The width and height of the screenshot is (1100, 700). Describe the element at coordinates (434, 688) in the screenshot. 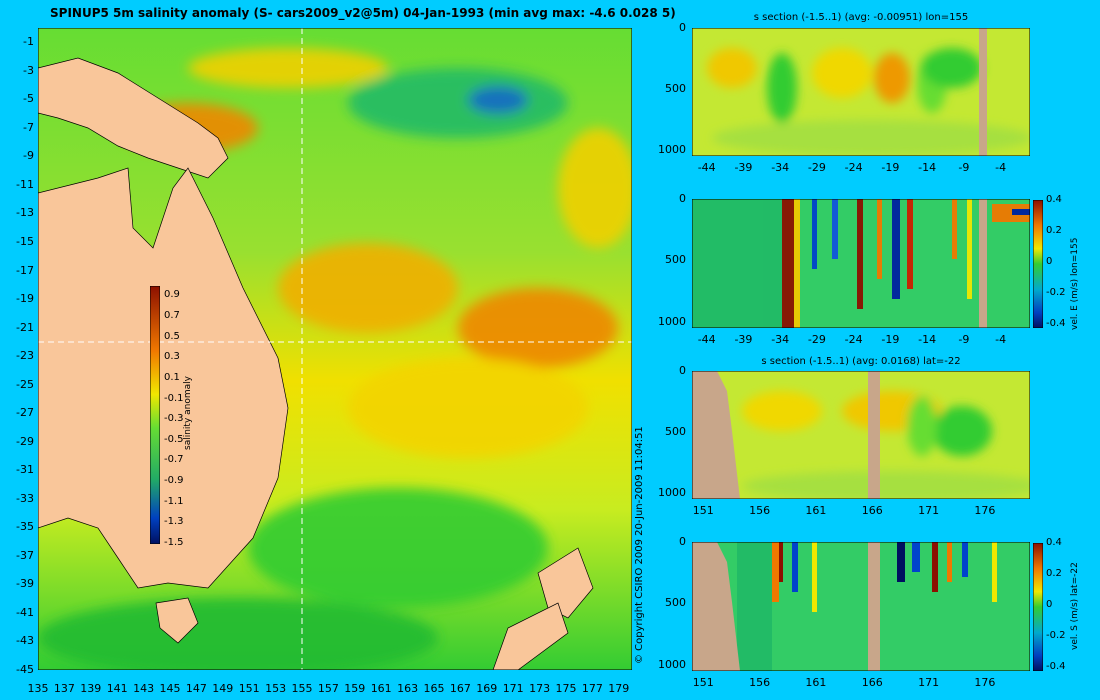

I see `map-x-tick: 165` at that location.